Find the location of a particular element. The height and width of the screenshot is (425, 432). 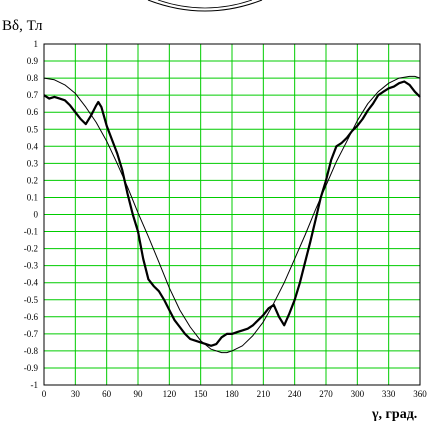

x-tick-label: 270 is located at coordinates (326, 394).